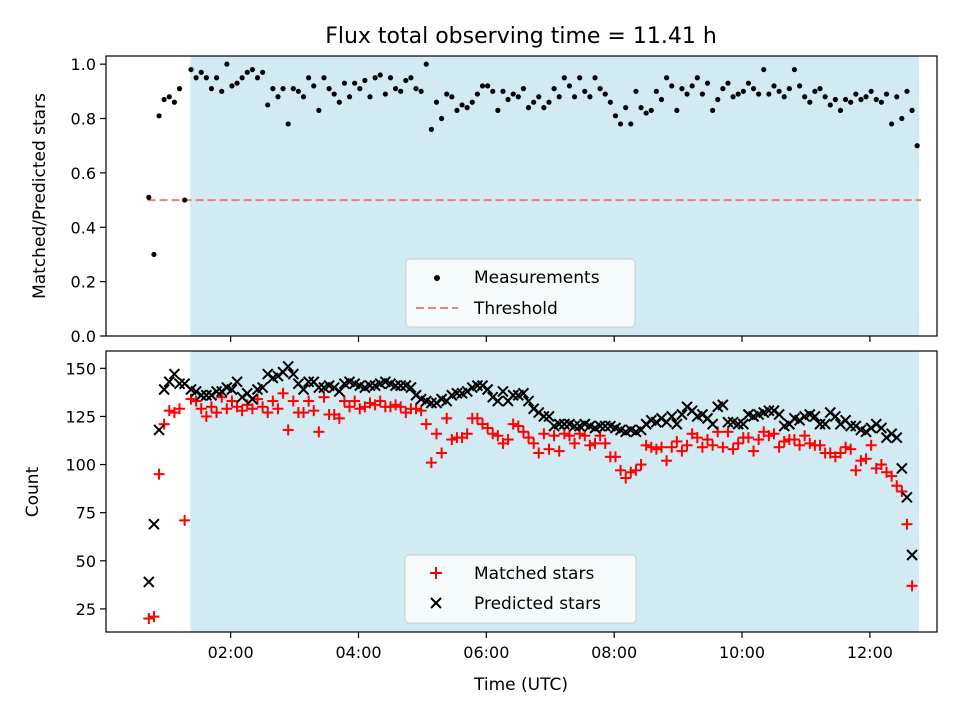 The width and height of the screenshot is (960, 720). Describe the element at coordinates (520, 293) in the screenshot. I see `top-legend: Measurements Threshold` at that location.